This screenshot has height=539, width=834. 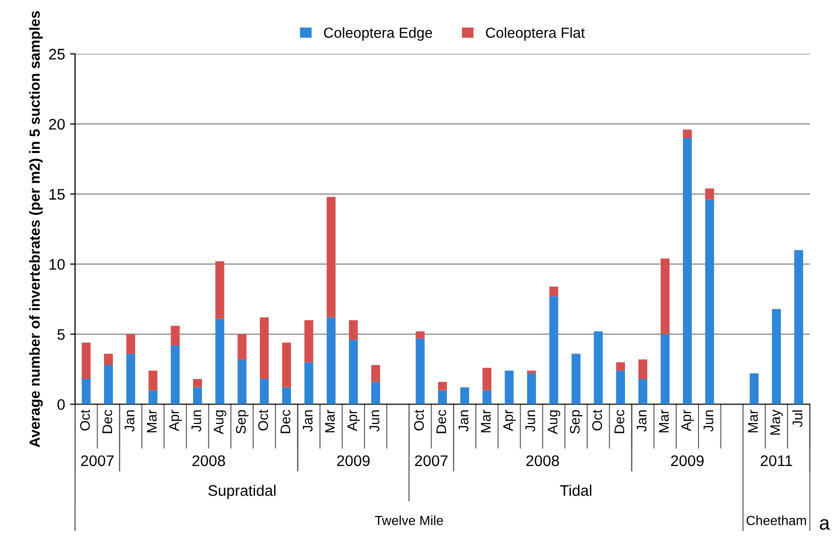 What do you see at coordinates (57, 124) in the screenshot?
I see `y-tick-label: 20` at bounding box center [57, 124].